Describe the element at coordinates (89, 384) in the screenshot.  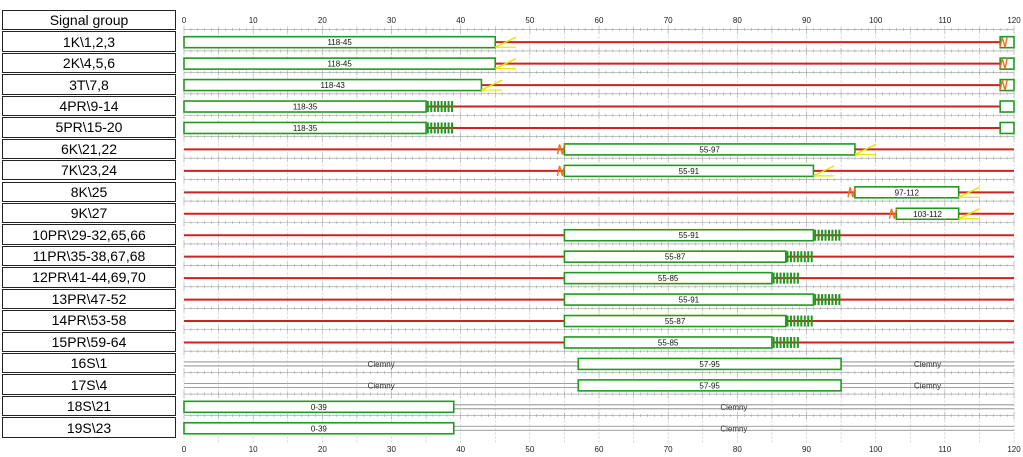
I see `signal-group-name: 17S\4` at that location.